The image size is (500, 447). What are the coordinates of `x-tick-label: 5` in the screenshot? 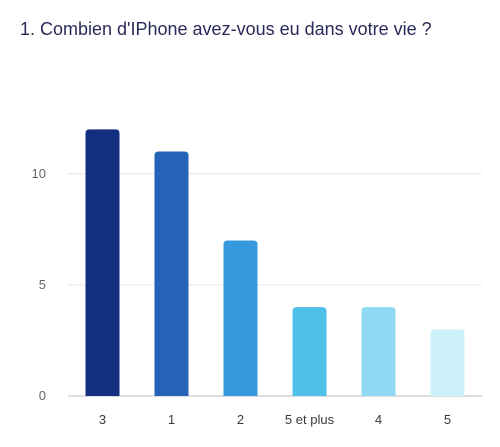 It's located at (447, 419).